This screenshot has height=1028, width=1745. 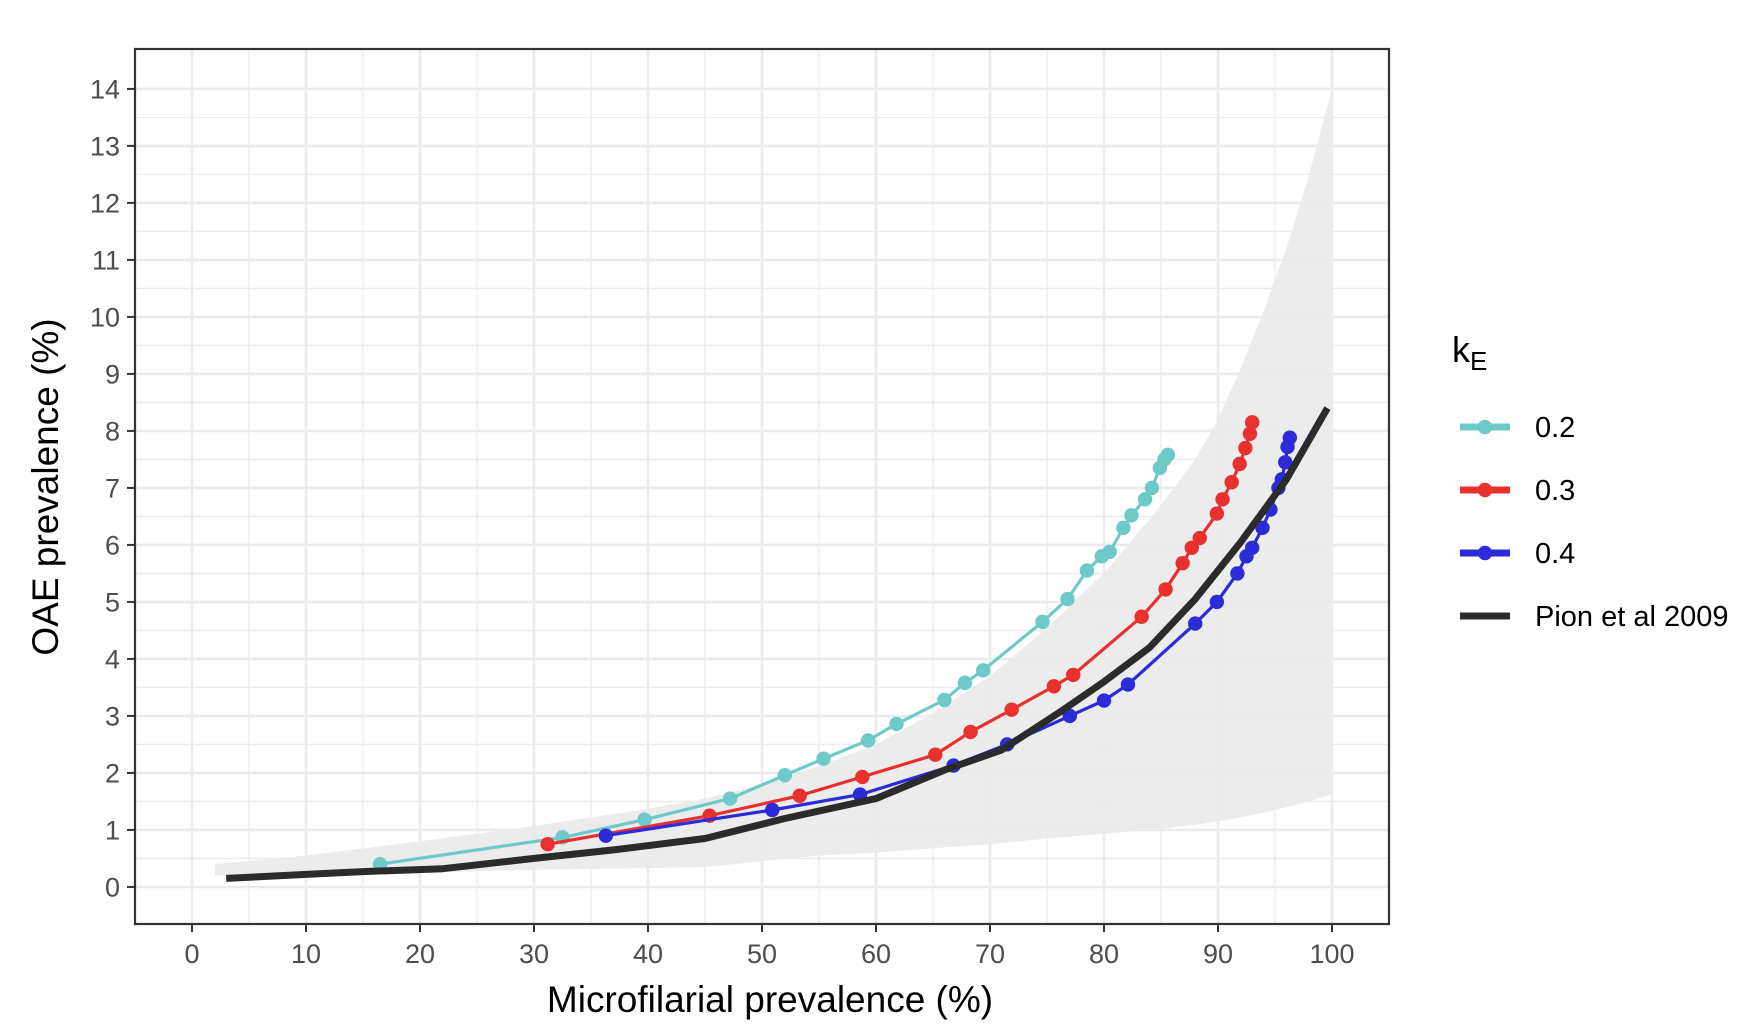 What do you see at coordinates (112, 431) in the screenshot?
I see `y-tick-label-8: 8` at bounding box center [112, 431].